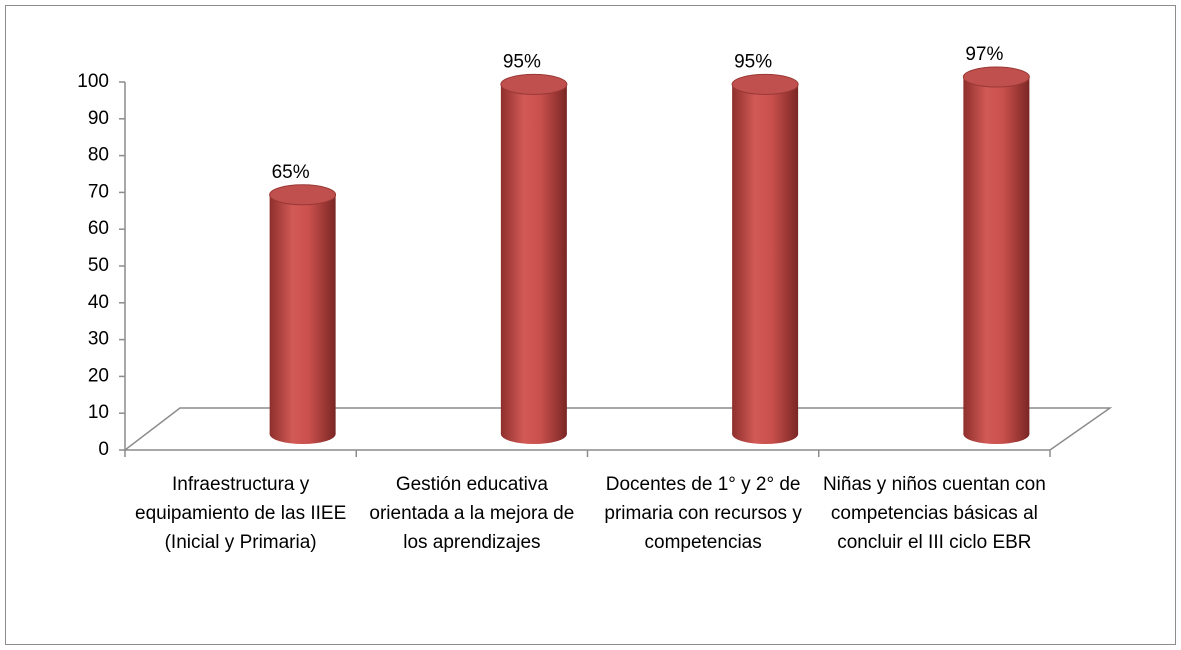 The height and width of the screenshot is (650, 1181). Describe the element at coordinates (291, 172) in the screenshot. I see `value-label: 65%` at that location.